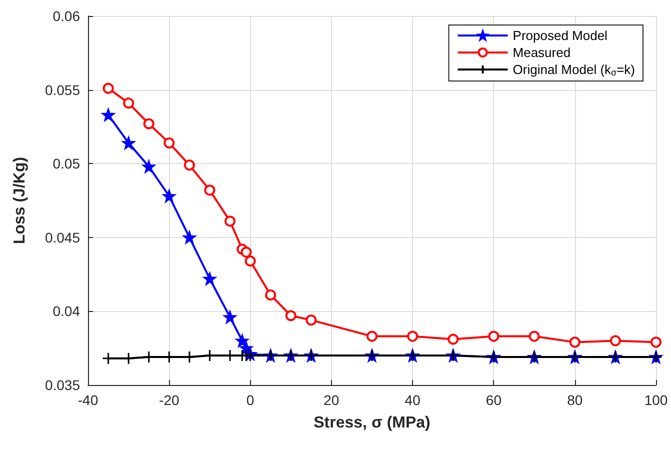  I want to click on y-axis-title: Loss (J/Kg), so click(20, 200).